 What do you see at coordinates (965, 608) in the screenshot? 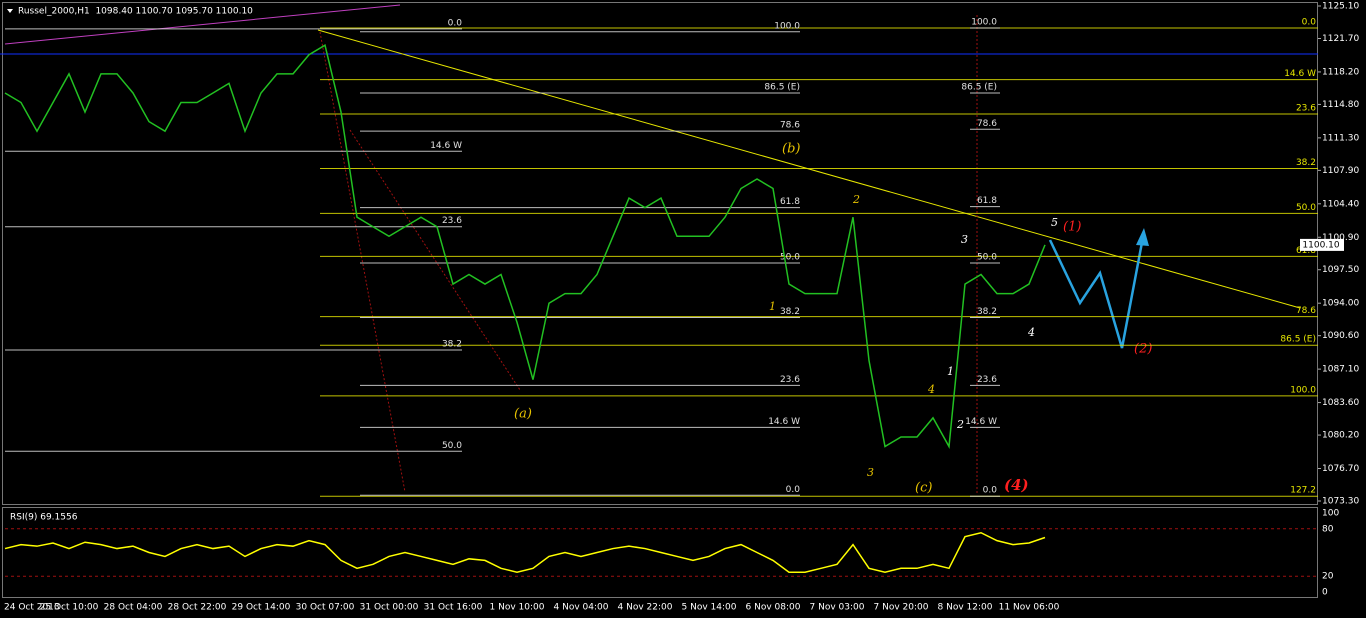
I see `x-tick-label: 8 Nov 12:00` at bounding box center [965, 608].